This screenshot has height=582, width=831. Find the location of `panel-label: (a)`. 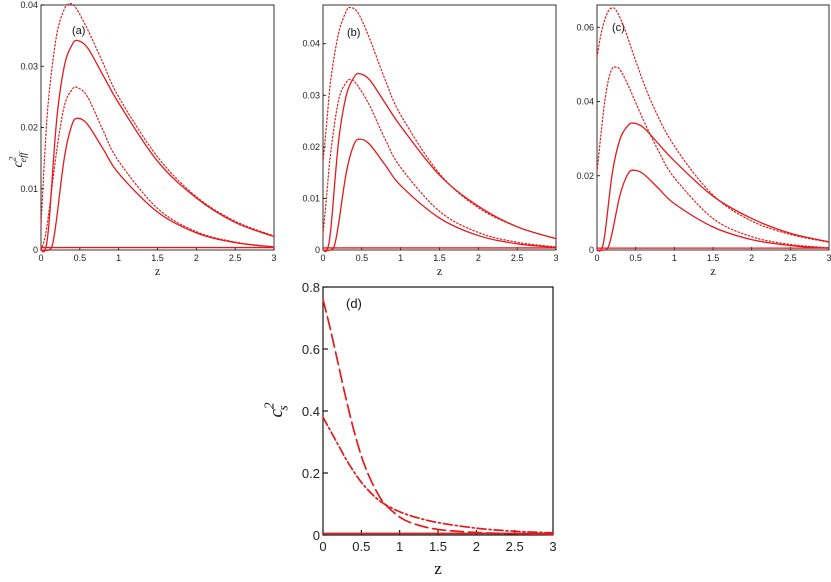

panel-label: (a) is located at coordinates (78, 31).